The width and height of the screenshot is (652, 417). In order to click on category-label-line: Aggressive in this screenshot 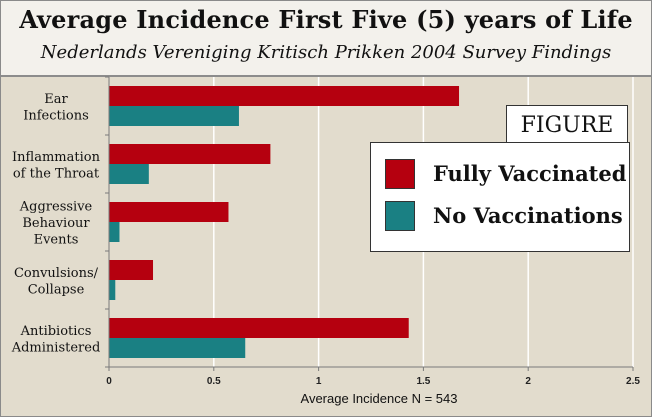, I will do `click(56, 207)`.